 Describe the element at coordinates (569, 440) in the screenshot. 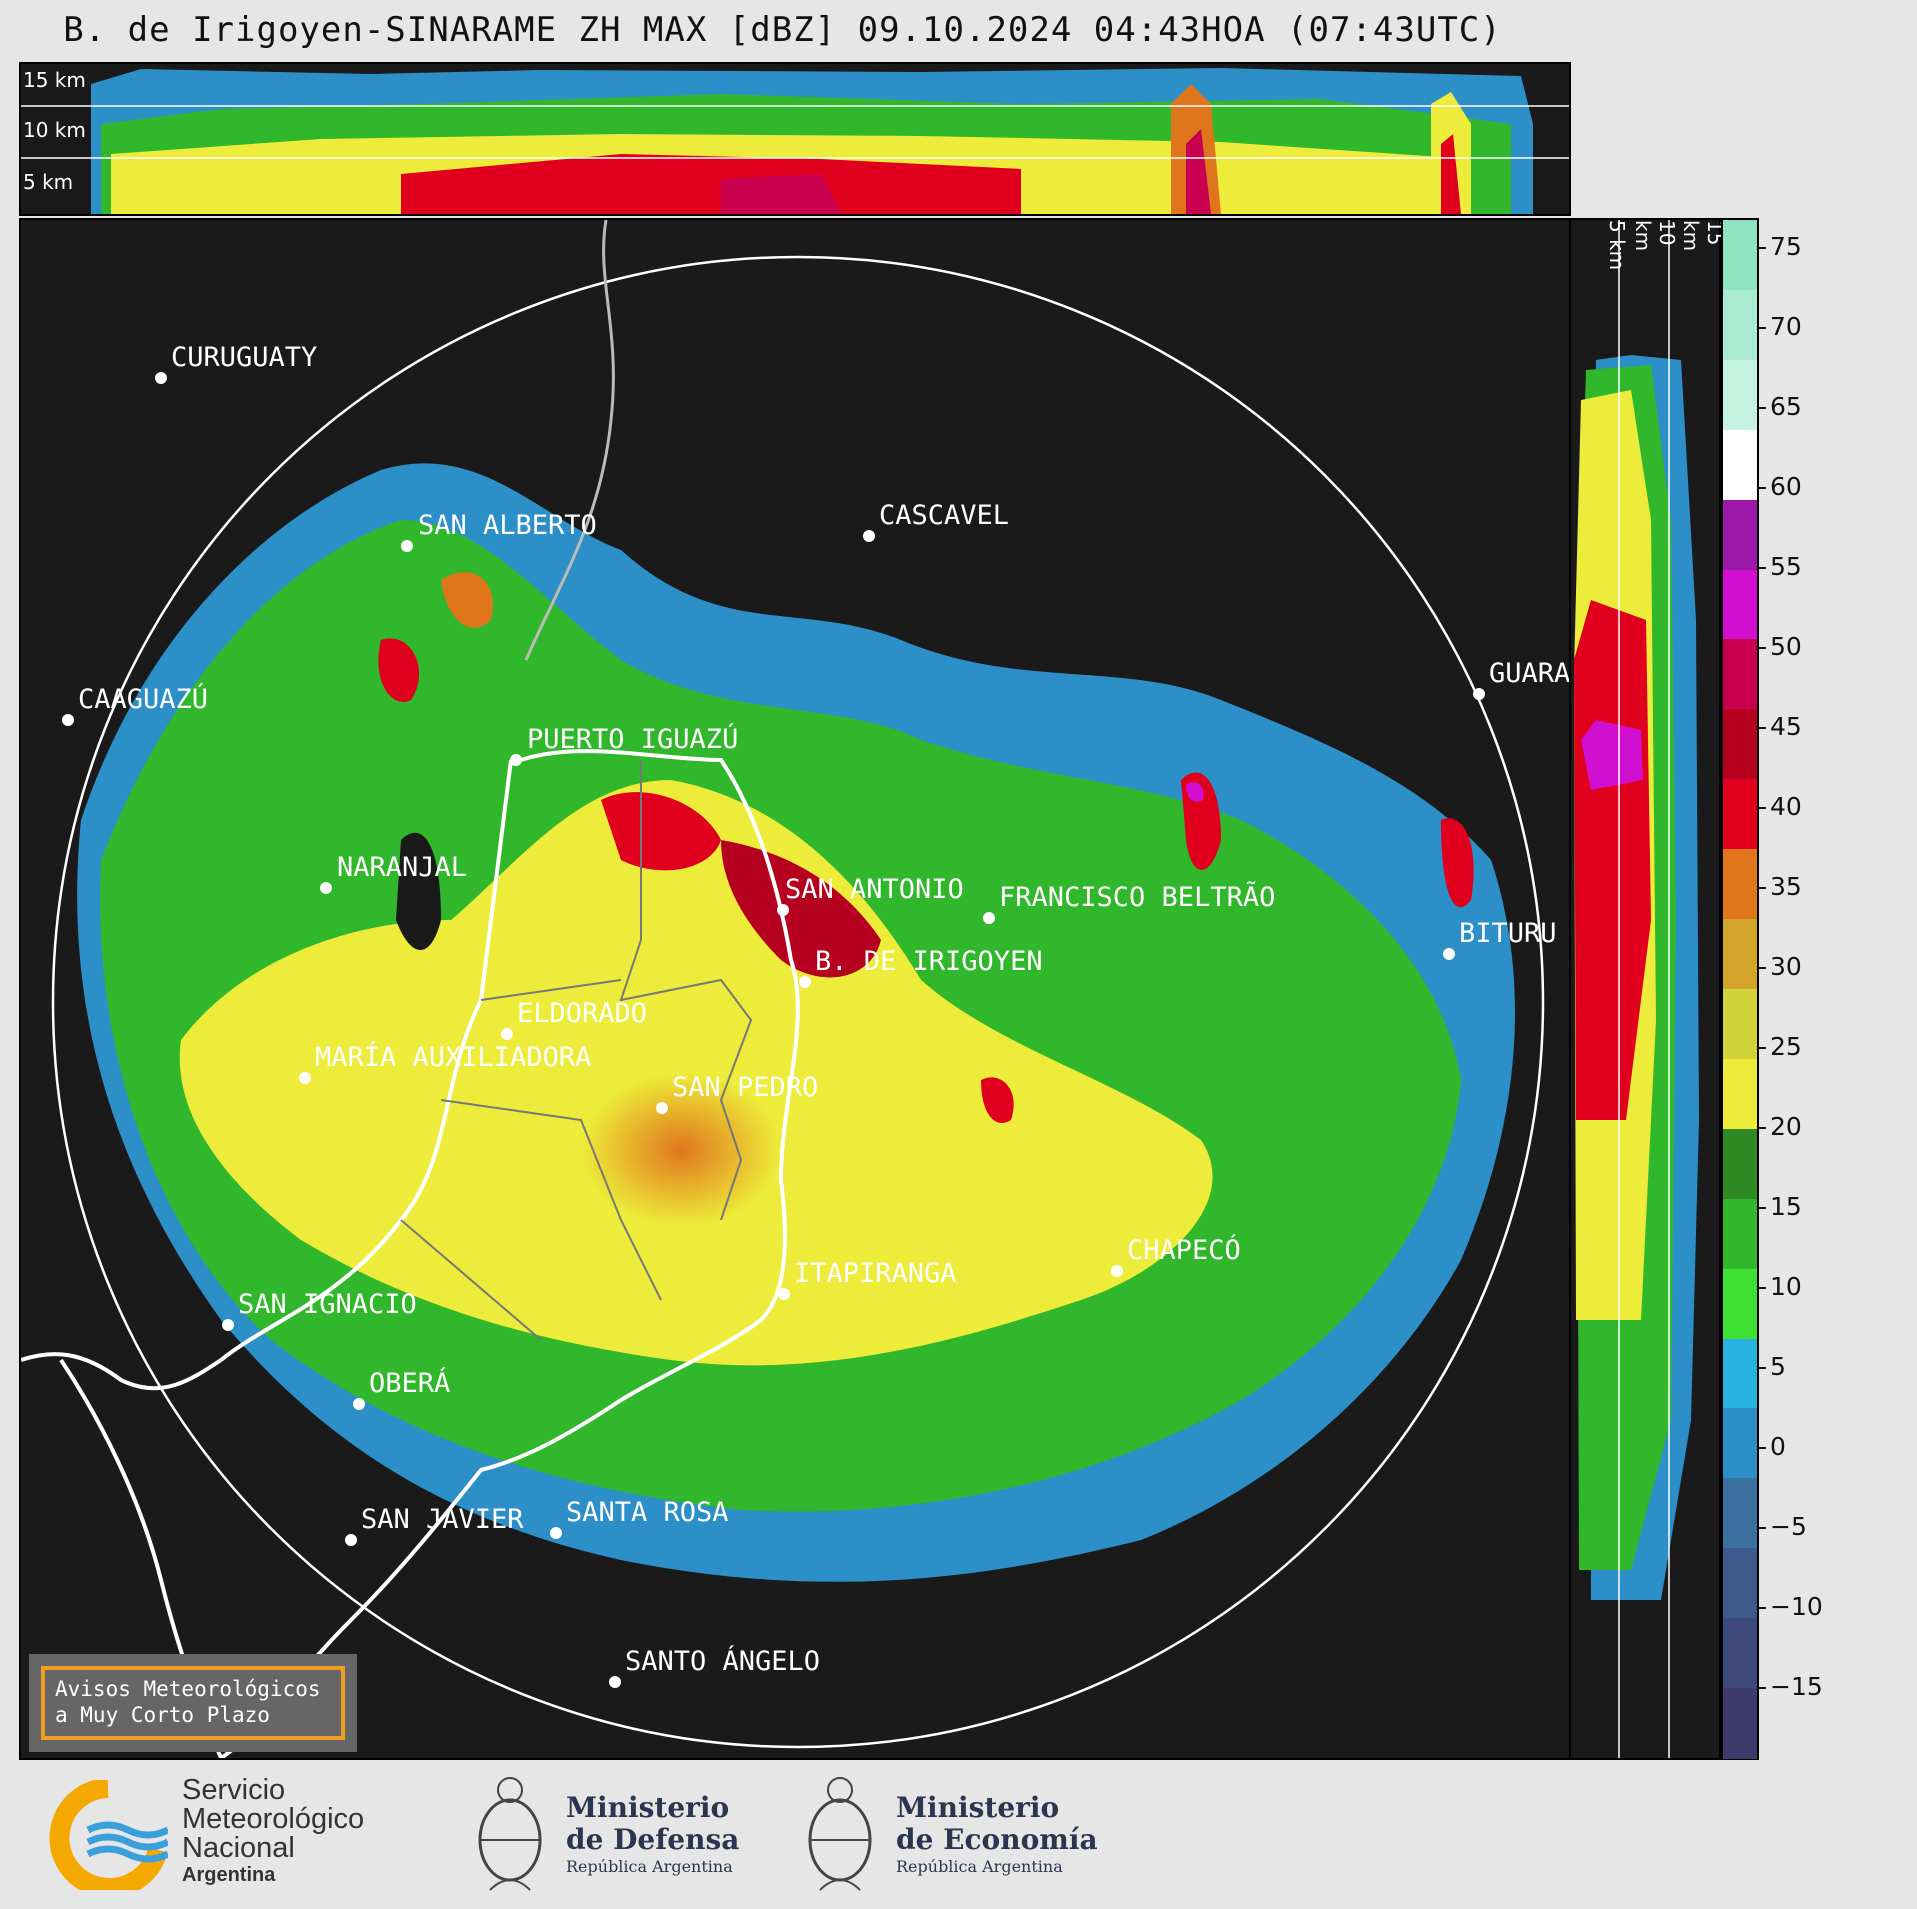

I see `border-line-north` at that location.